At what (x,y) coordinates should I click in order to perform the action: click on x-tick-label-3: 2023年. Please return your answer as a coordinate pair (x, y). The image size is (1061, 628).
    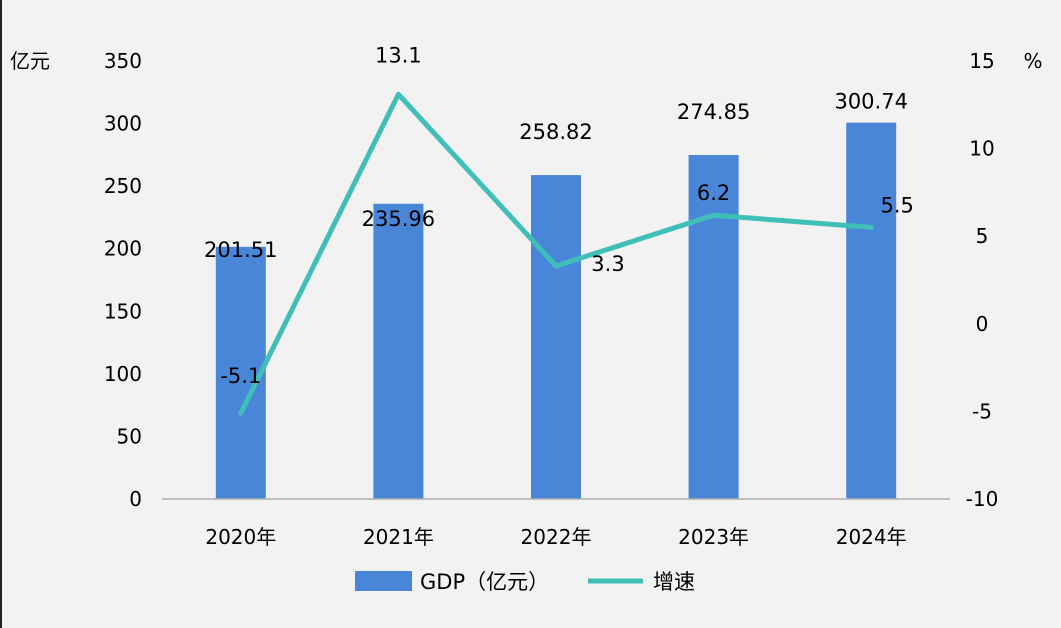
    Looking at the image, I should click on (713, 537).